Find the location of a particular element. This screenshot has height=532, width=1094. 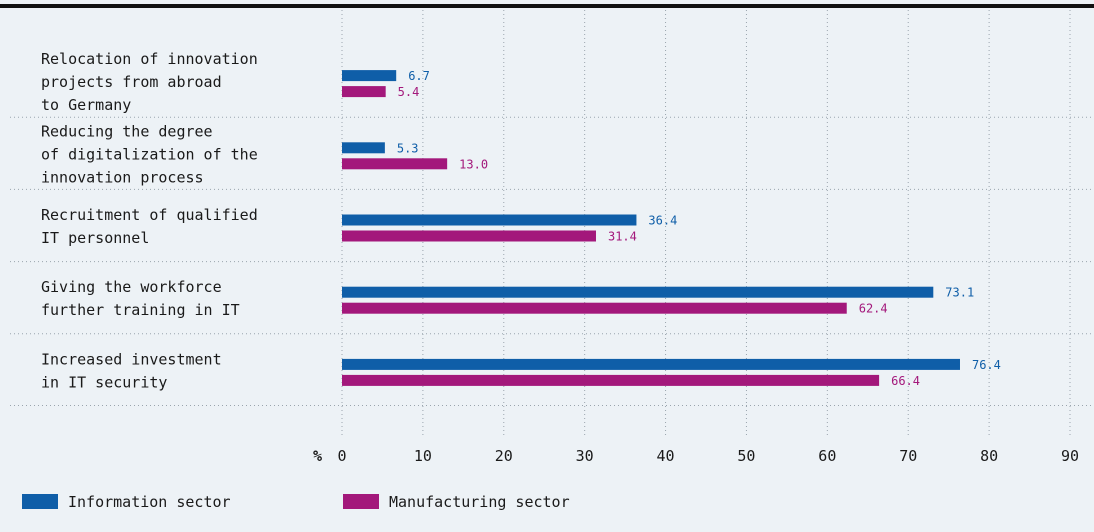

data-label: 76.4 is located at coordinates (986, 365).